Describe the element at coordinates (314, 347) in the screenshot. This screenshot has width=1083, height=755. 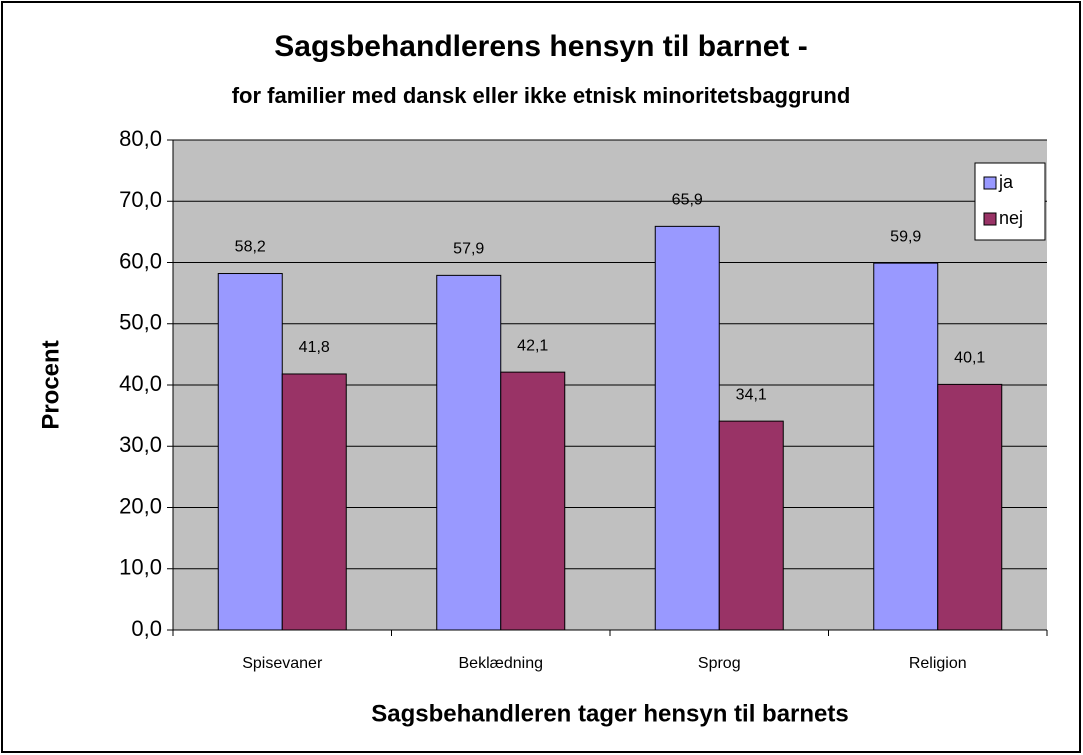
I see `data-label: 41,8` at that location.